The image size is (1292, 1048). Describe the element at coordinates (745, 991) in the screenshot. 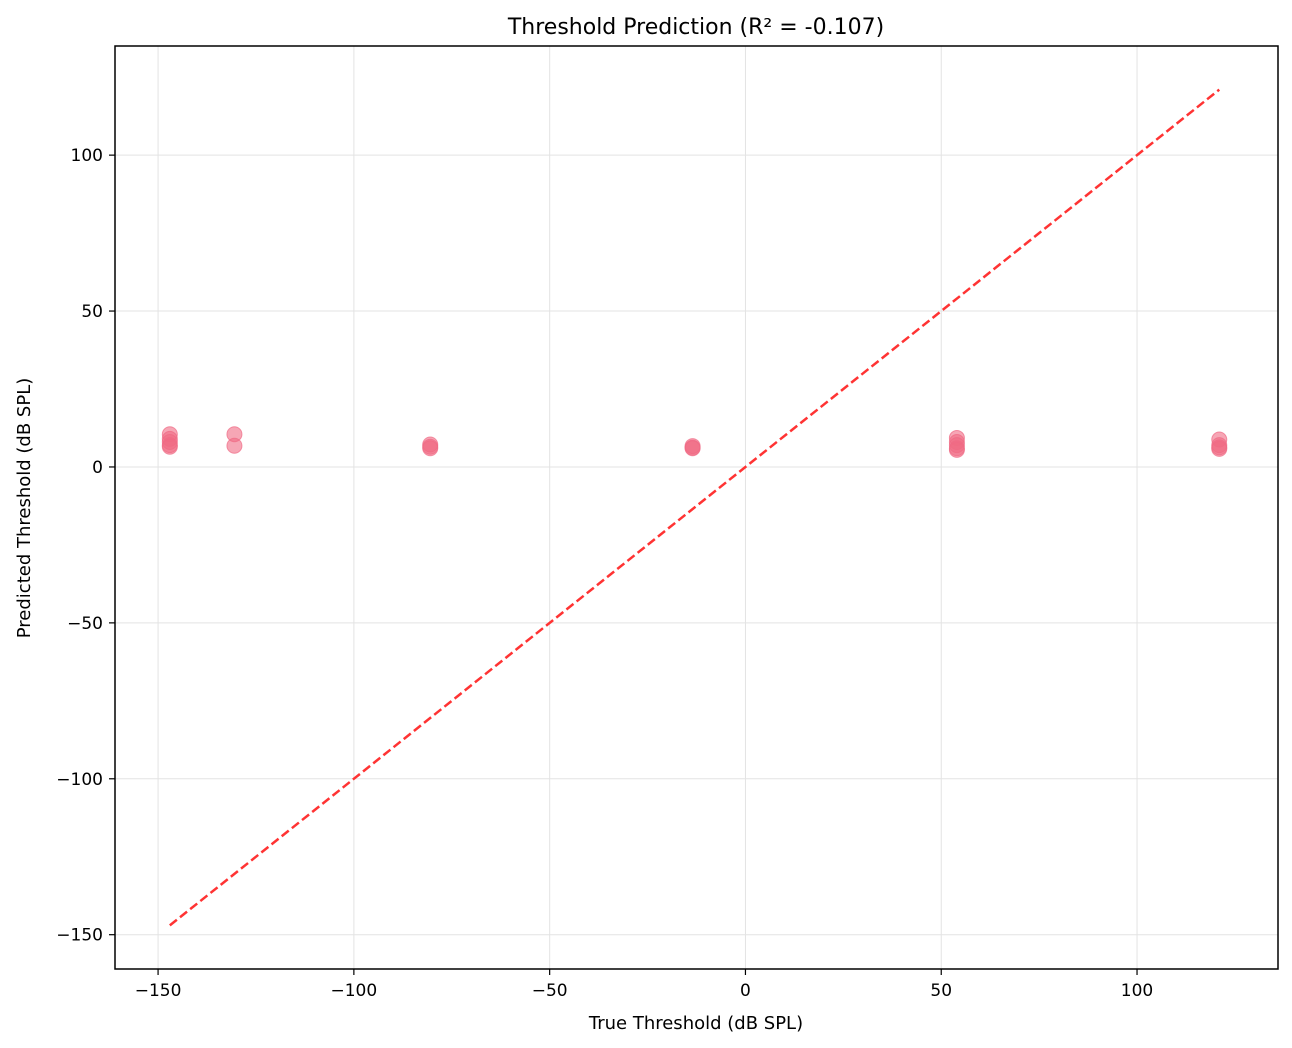

I see `x-tick-label: 0` at that location.